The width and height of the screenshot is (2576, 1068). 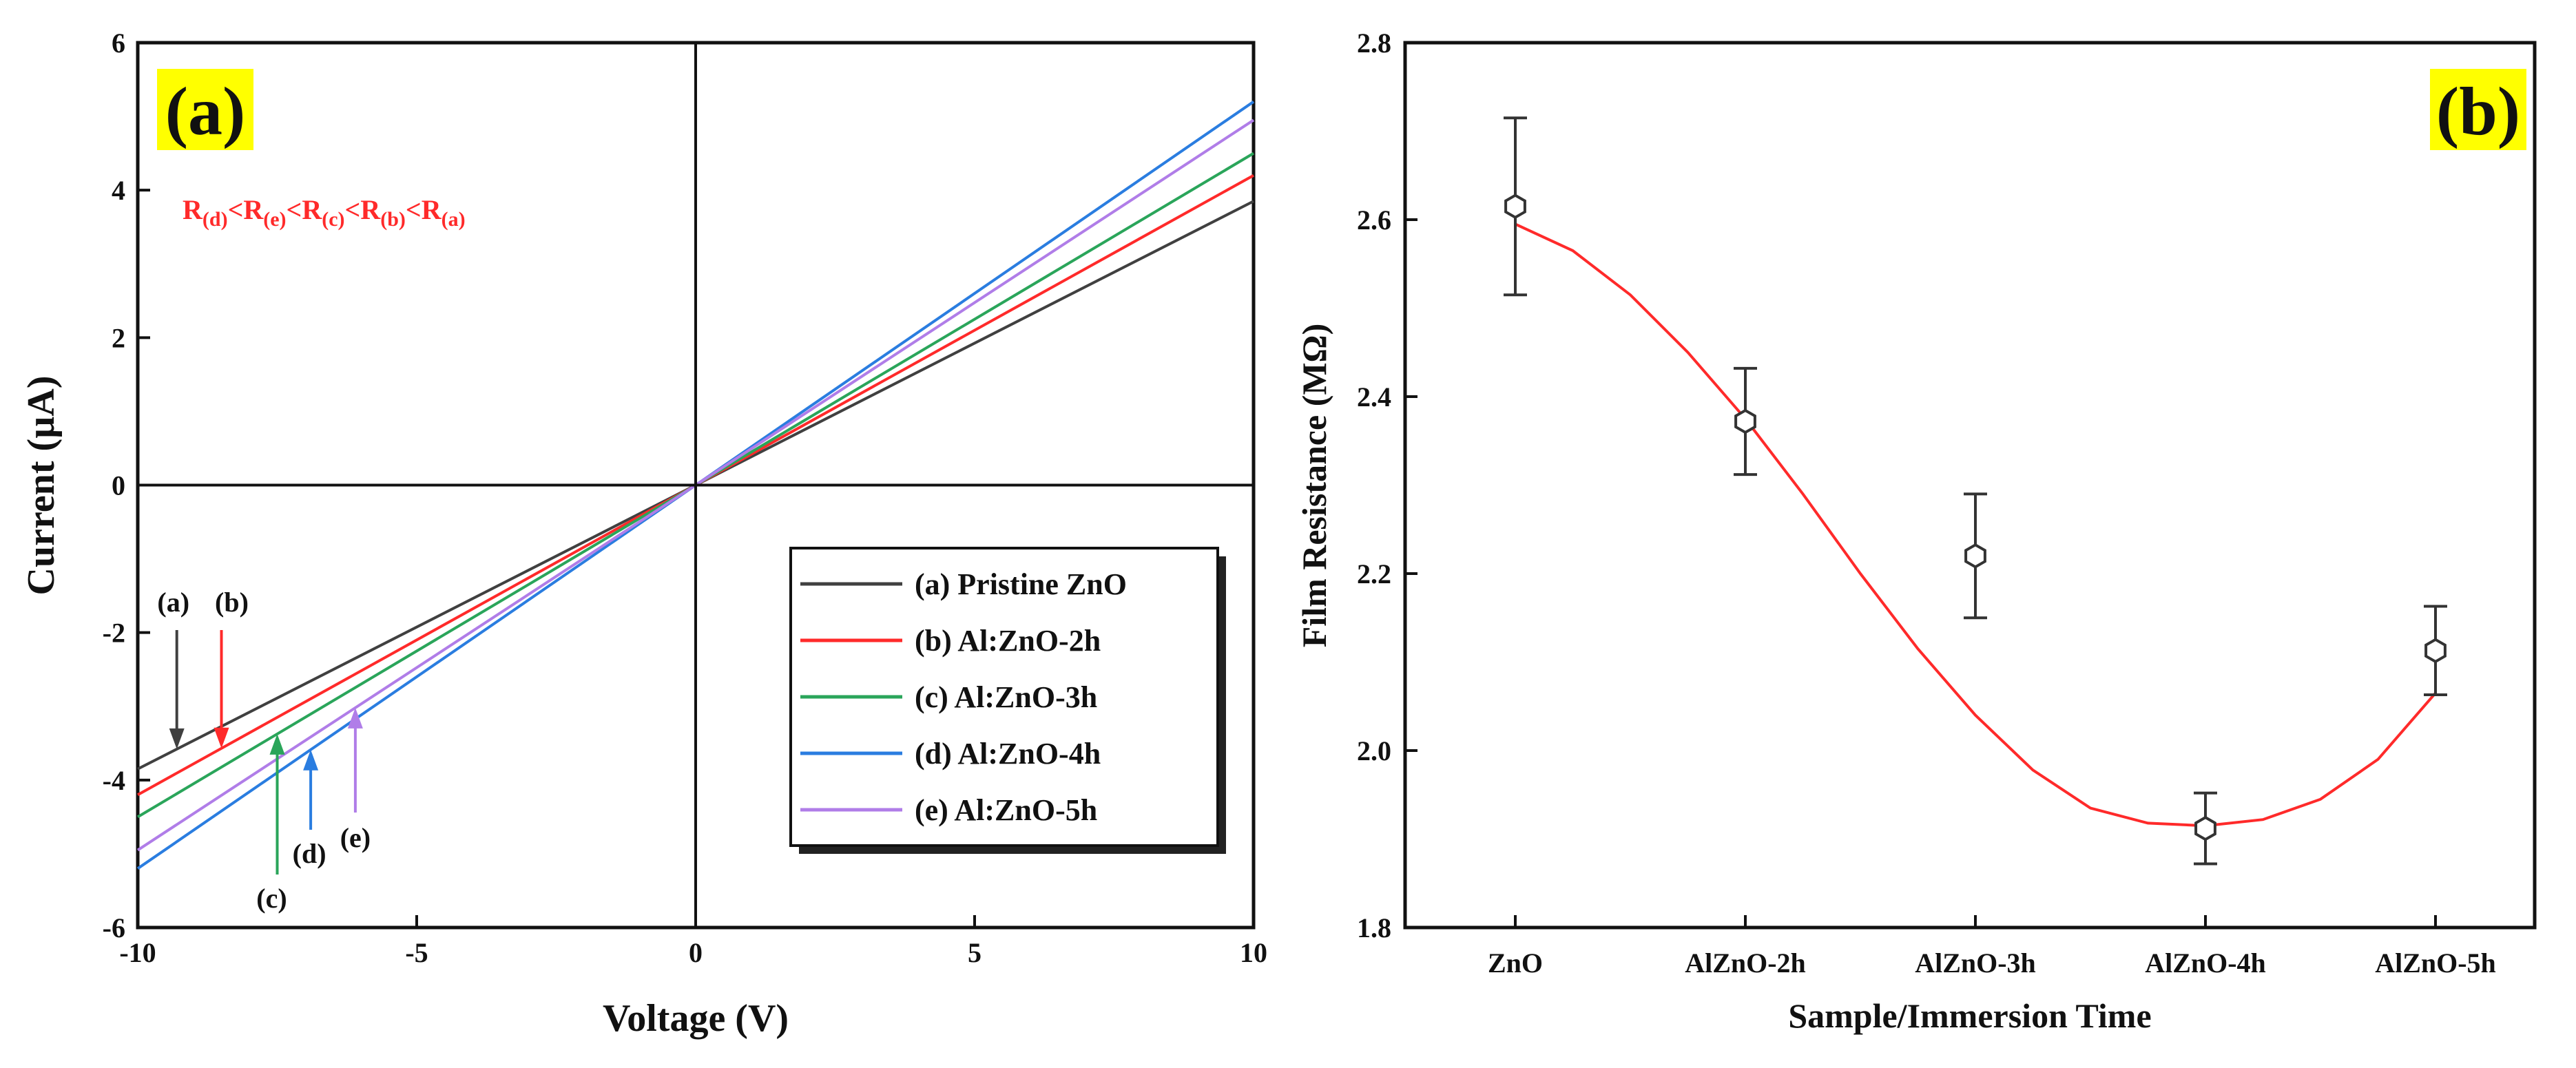 What do you see at coordinates (1374, 927) in the screenshot?
I see `y-tick-label: 1.8` at bounding box center [1374, 927].